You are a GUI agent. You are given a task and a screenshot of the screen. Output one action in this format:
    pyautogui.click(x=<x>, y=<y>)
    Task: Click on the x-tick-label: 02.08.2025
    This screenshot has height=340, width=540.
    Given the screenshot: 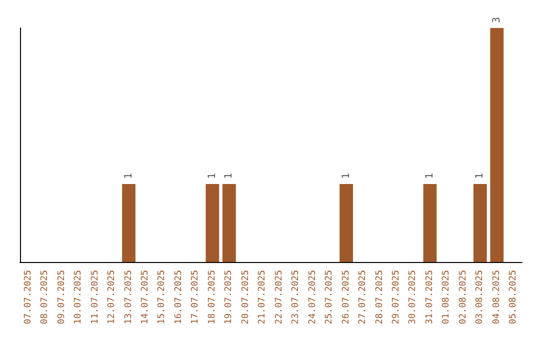 What is the action you would take?
    pyautogui.click(x=463, y=297)
    